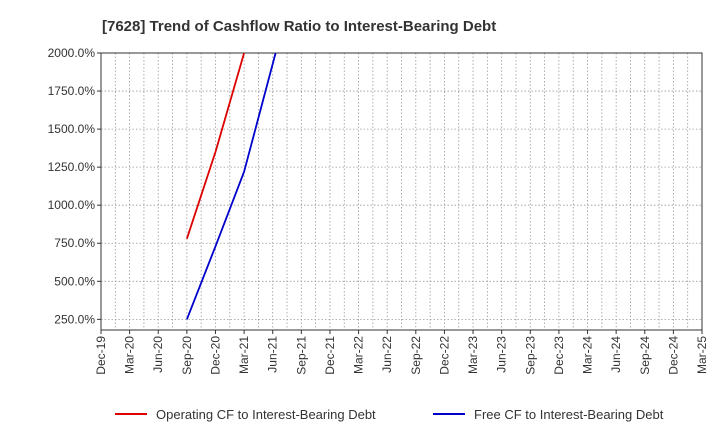 The height and width of the screenshot is (440, 720). What do you see at coordinates (416, 355) in the screenshot?
I see `x-tick-label: Sep-22` at bounding box center [416, 355].